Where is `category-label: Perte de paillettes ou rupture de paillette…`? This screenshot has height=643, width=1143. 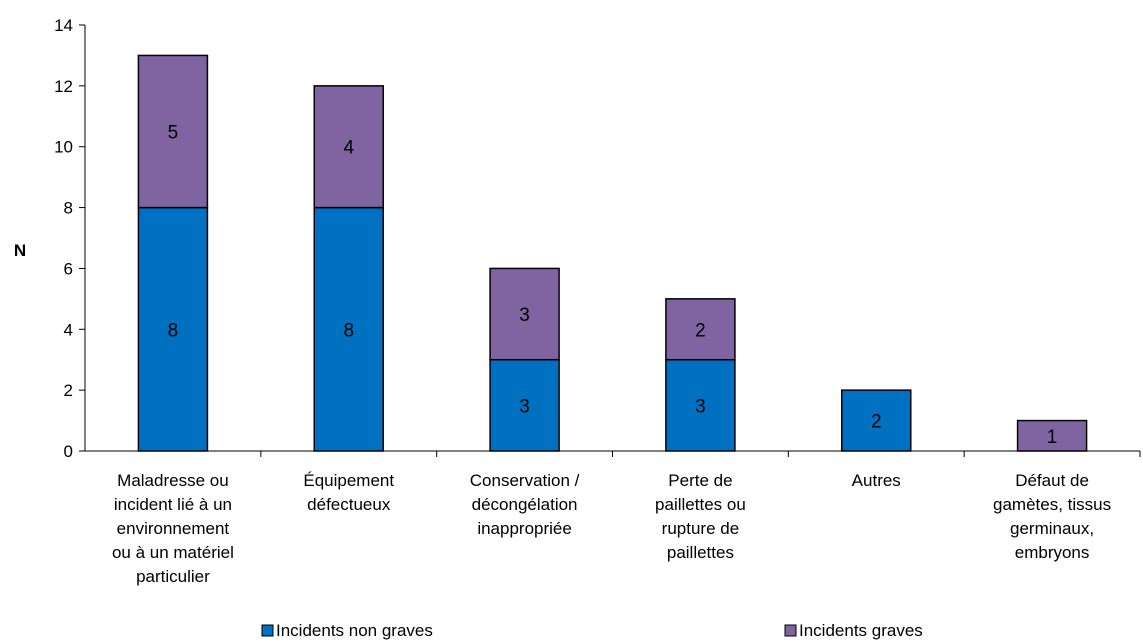
category-label: Perte de paillettes ou rupture de paillette… is located at coordinates (700, 516).